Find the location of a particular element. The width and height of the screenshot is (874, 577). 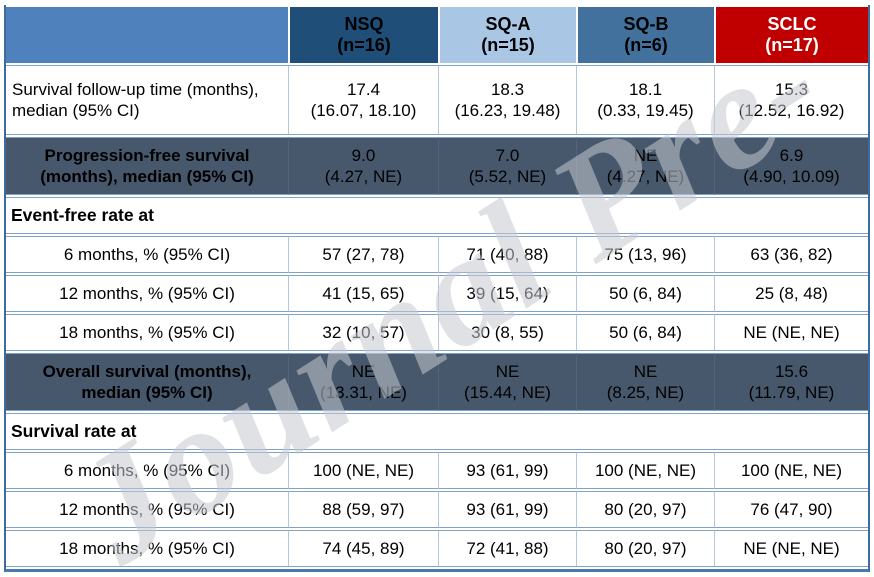

value-cell: 39 (15, 64) is located at coordinates (507, 293).